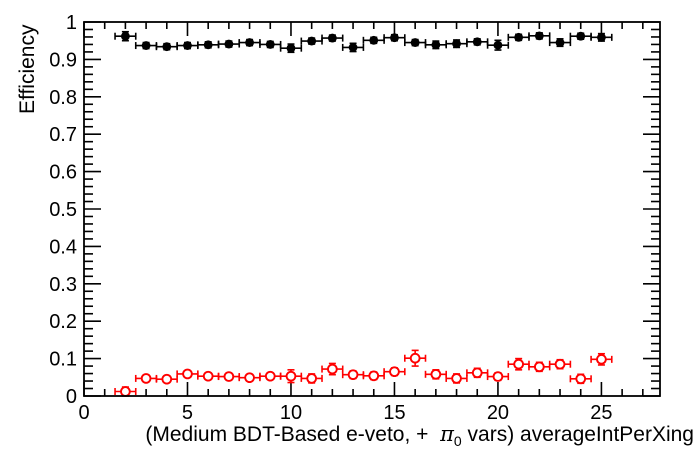  Describe the element at coordinates (71, 23) in the screenshot. I see `y-tick-label: 1` at that location.